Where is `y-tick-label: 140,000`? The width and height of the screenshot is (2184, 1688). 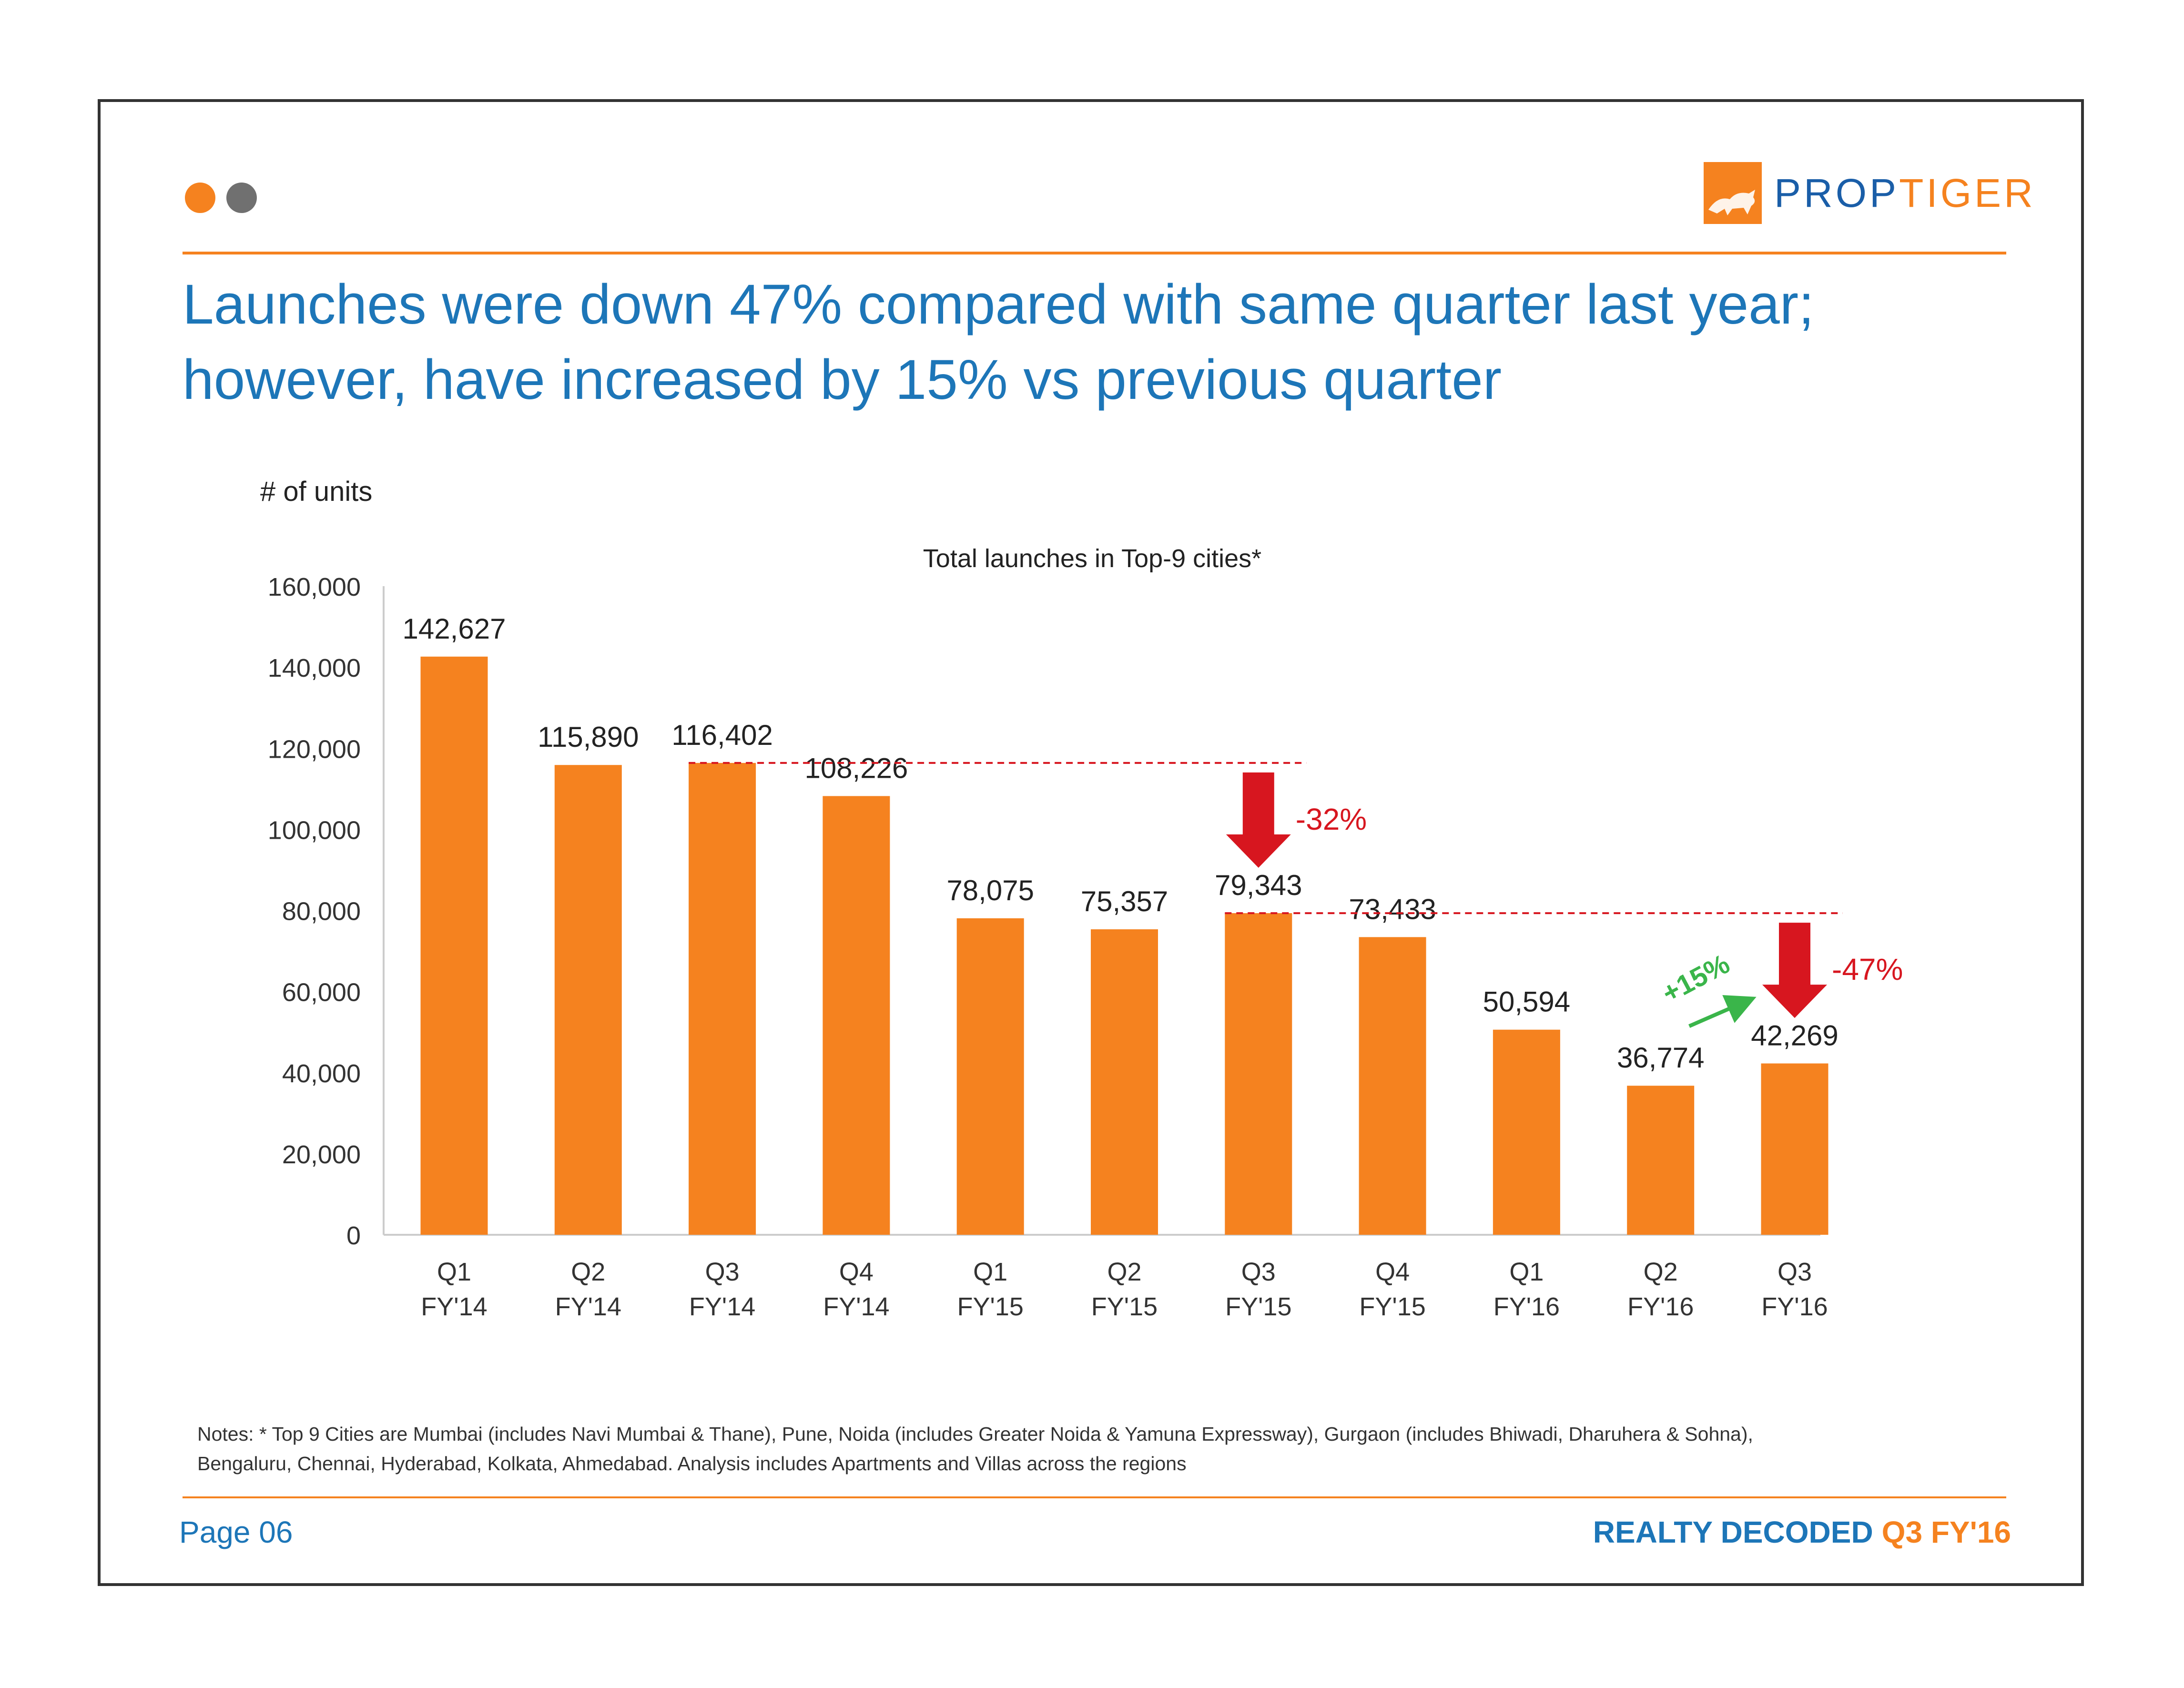
y-tick-label: 140,000 is located at coordinates (314, 668).